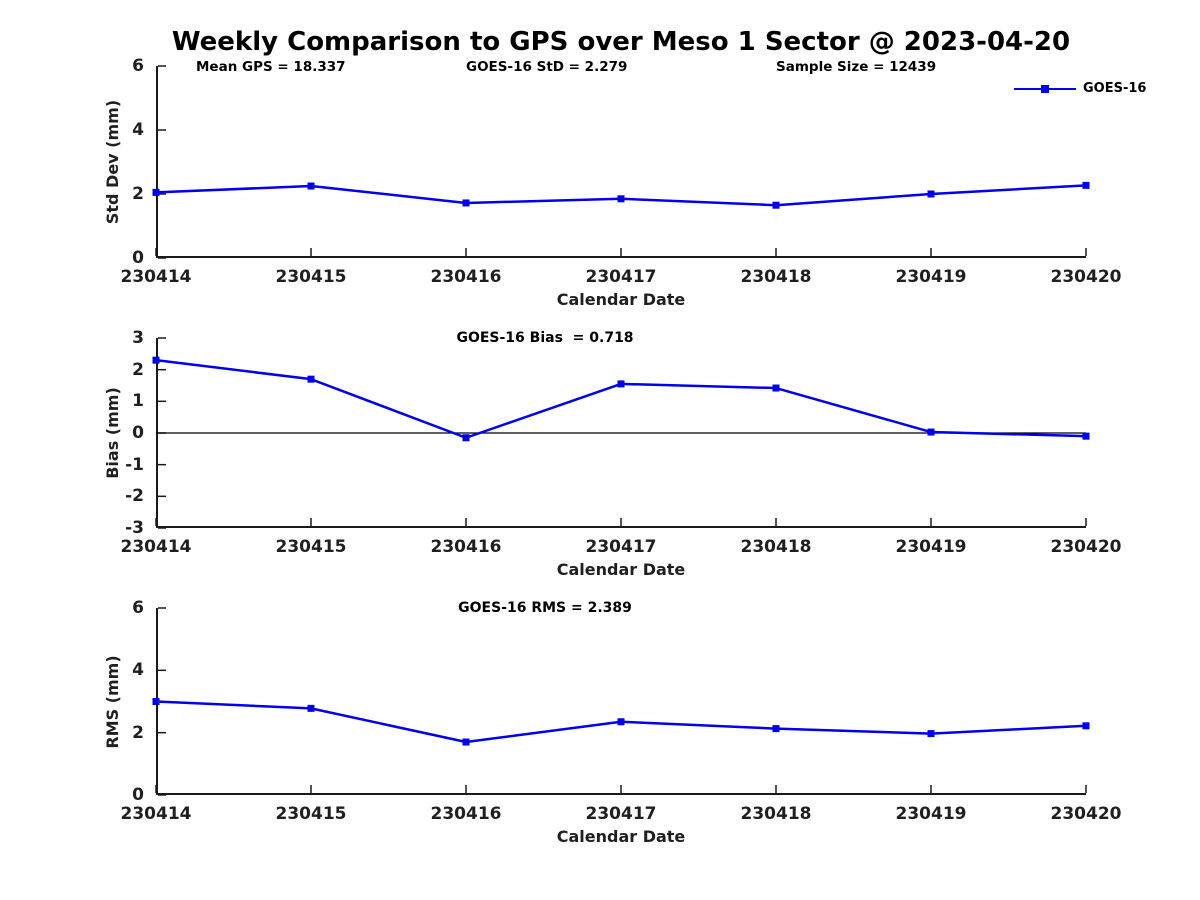  Describe the element at coordinates (112, 162) in the screenshot. I see `y-axis-label: Std Dev (mm)` at that location.